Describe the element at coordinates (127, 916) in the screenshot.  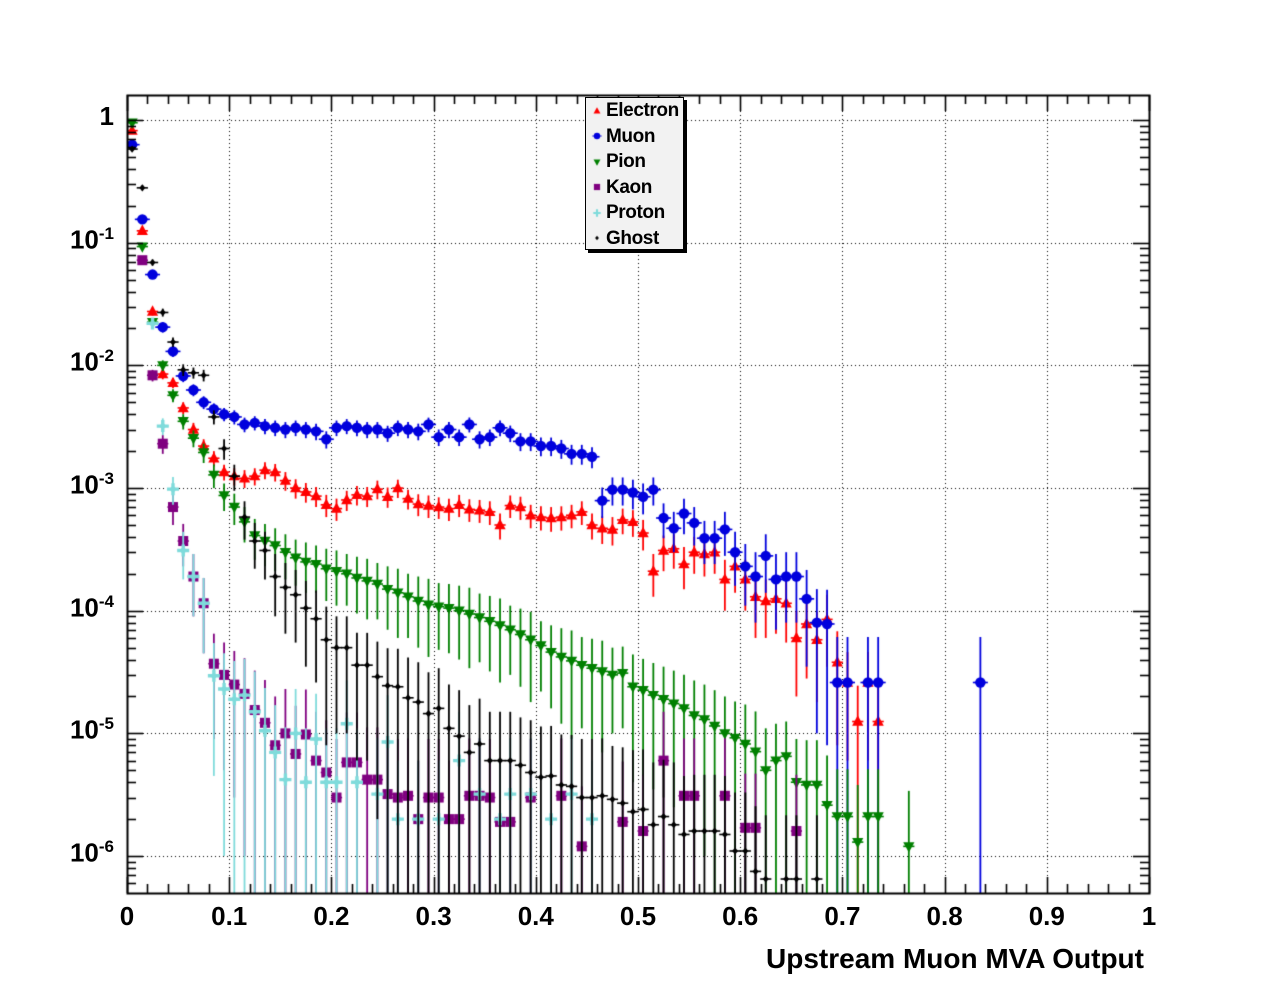
I see `x-tick-label: 0` at that location.